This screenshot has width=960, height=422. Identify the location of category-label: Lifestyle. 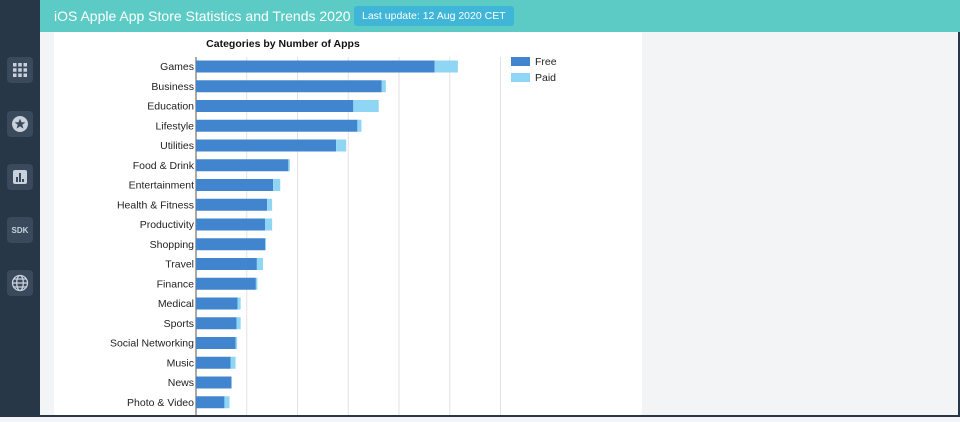
(174, 126).